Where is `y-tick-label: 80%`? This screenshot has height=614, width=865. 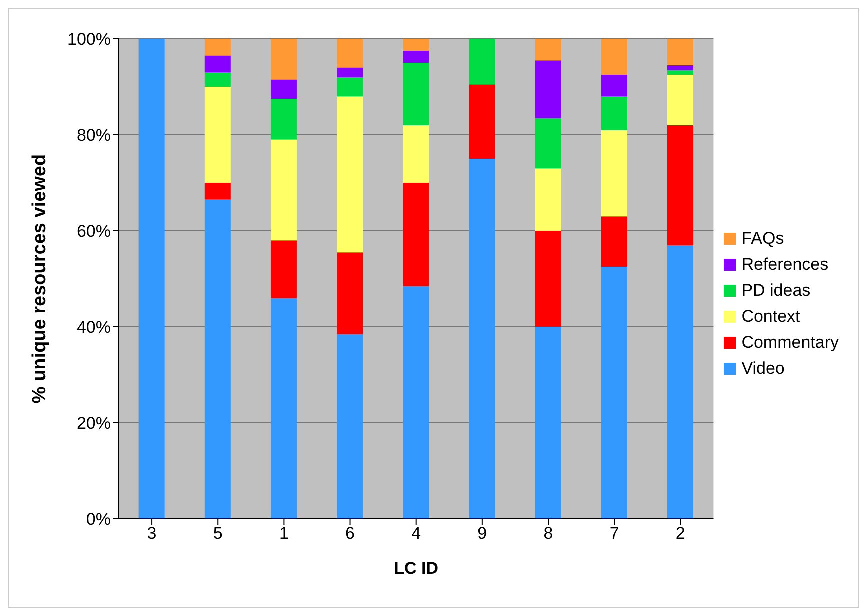
y-tick-label: 80% is located at coordinates (93, 136).